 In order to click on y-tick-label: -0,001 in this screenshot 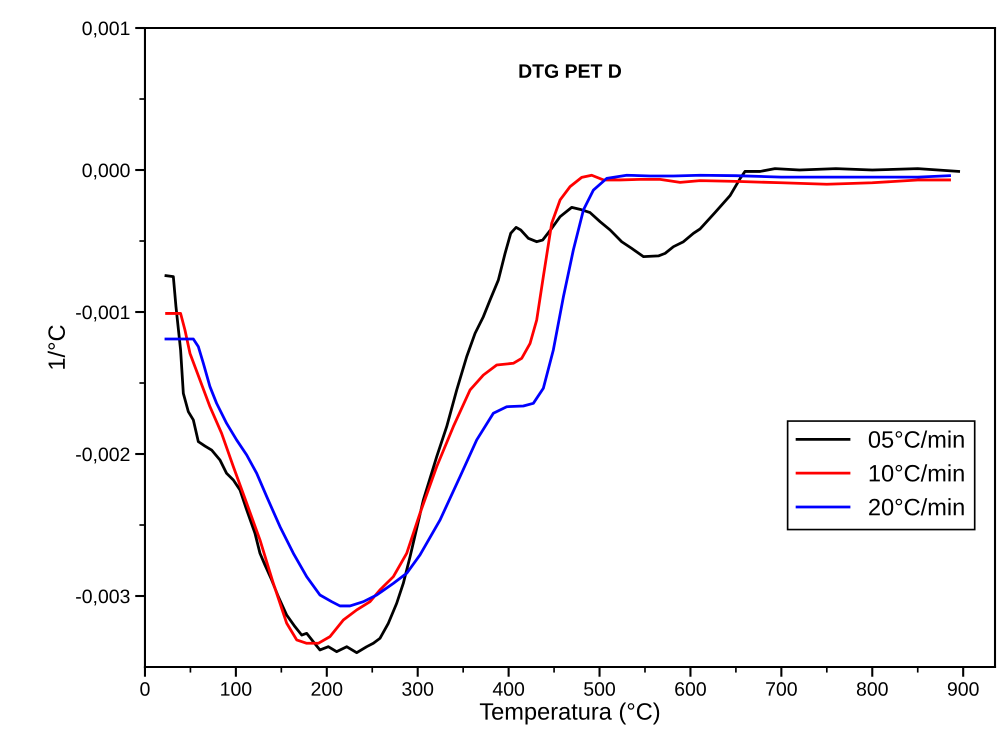, I will do `click(103, 313)`.